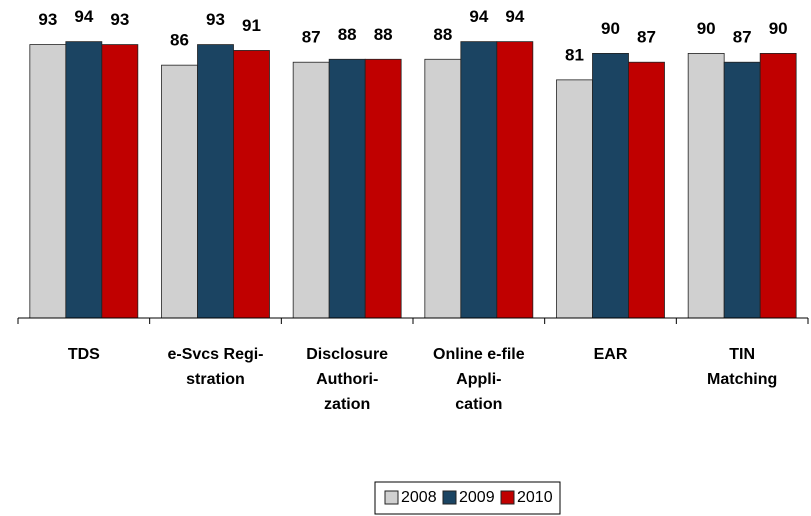 The width and height of the screenshot is (811, 516). I want to click on x-tick-label: stration, so click(215, 379).